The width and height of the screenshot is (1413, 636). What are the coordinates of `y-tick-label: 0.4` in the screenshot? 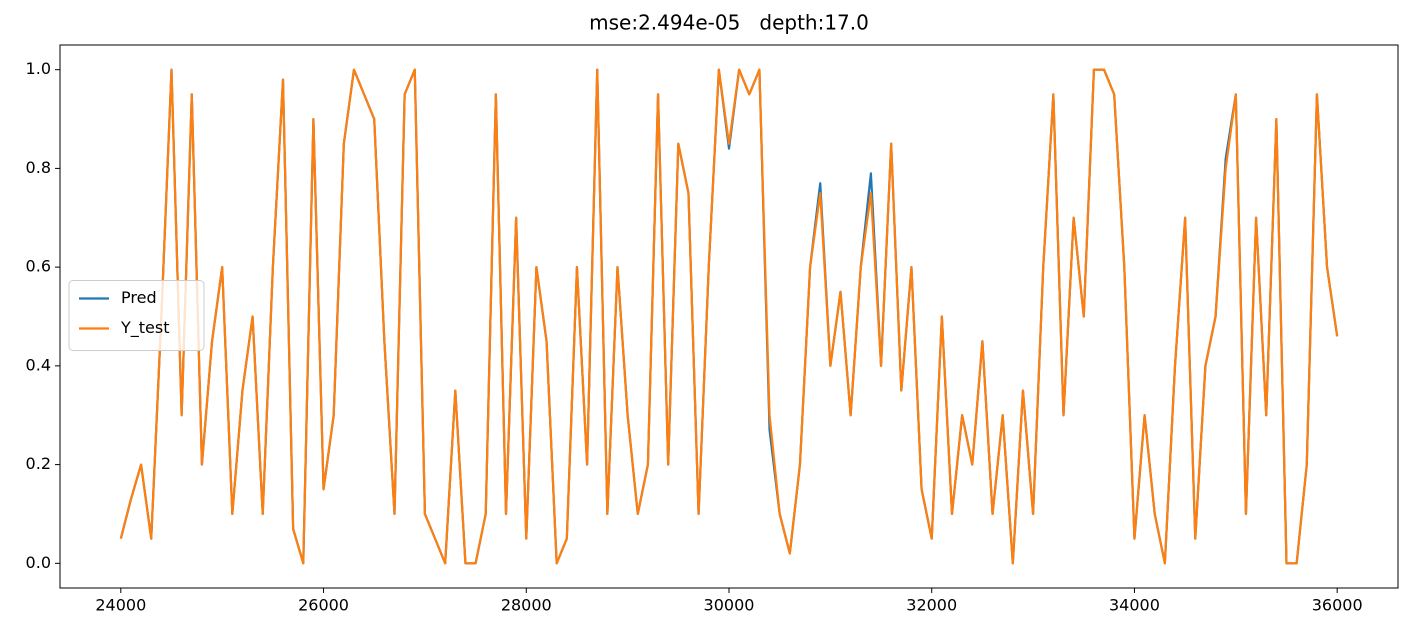 It's located at (38, 364).